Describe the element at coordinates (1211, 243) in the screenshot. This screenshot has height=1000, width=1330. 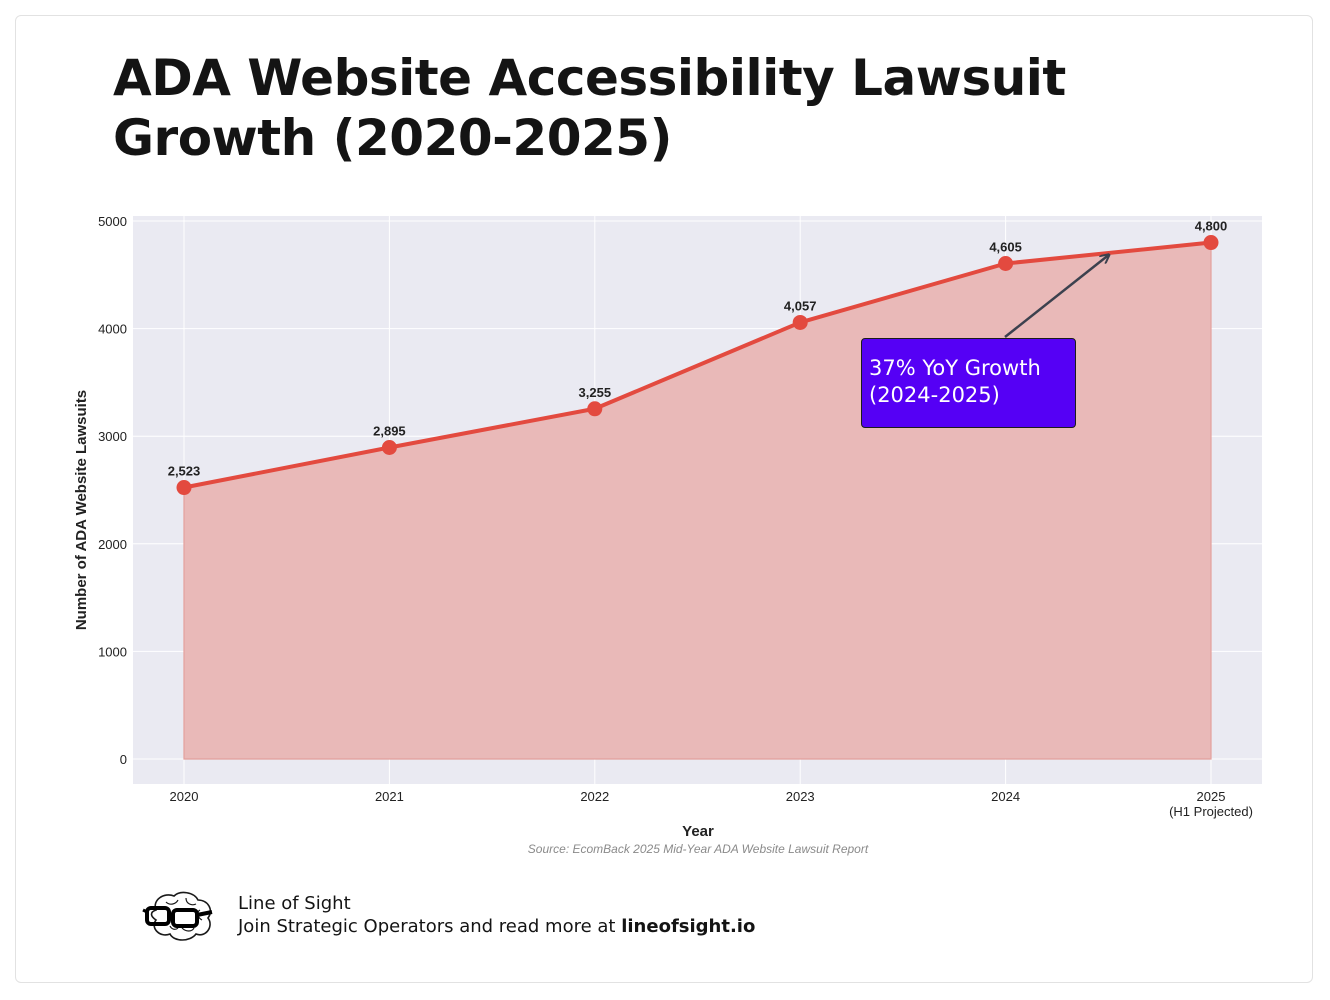
I see `data-point-2025` at that location.